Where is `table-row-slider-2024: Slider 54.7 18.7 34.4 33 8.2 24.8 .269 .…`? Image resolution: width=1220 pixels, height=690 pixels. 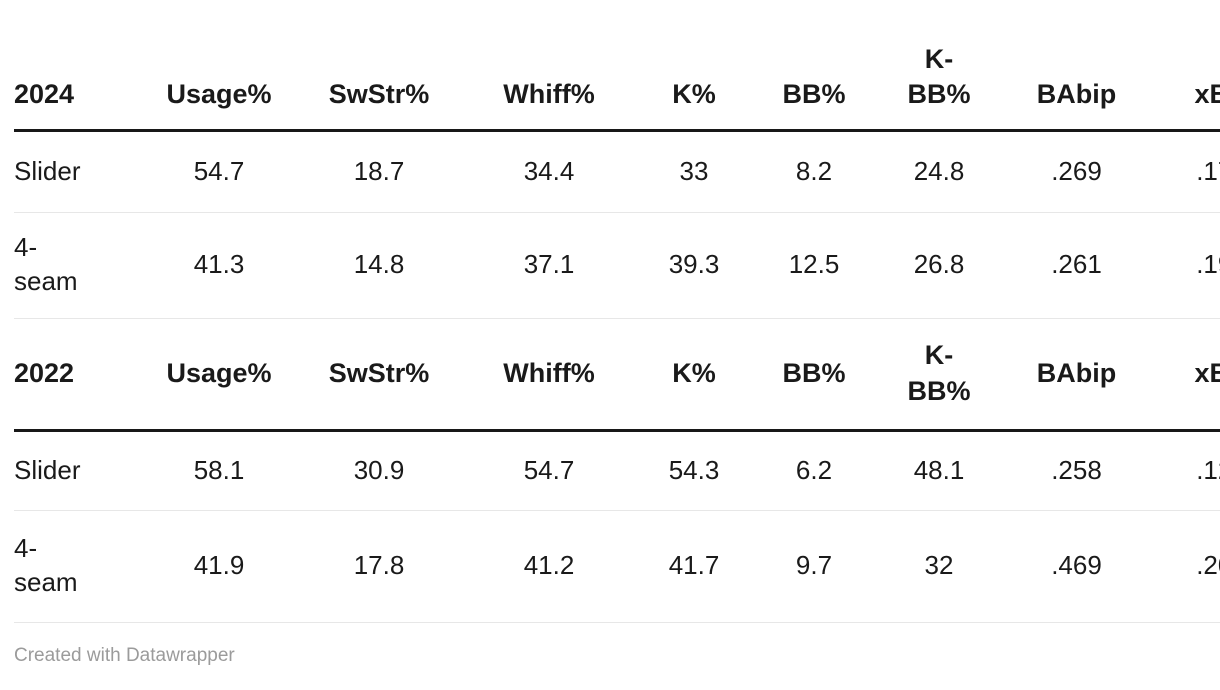
table-row-slider-2024: Slider 54.7 18.7 34.4 33 8.2 24.8 .269 .… is located at coordinates (617, 171).